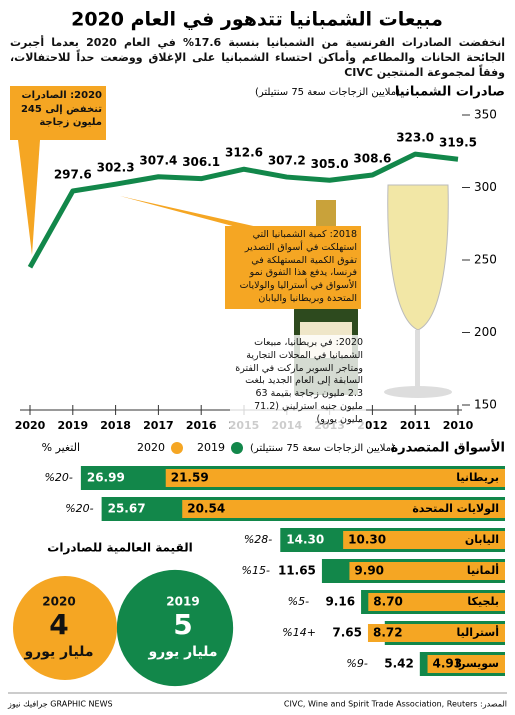 The height and width of the screenshot is (715, 515). I want to click on change-label: %28-, so click(258, 539).